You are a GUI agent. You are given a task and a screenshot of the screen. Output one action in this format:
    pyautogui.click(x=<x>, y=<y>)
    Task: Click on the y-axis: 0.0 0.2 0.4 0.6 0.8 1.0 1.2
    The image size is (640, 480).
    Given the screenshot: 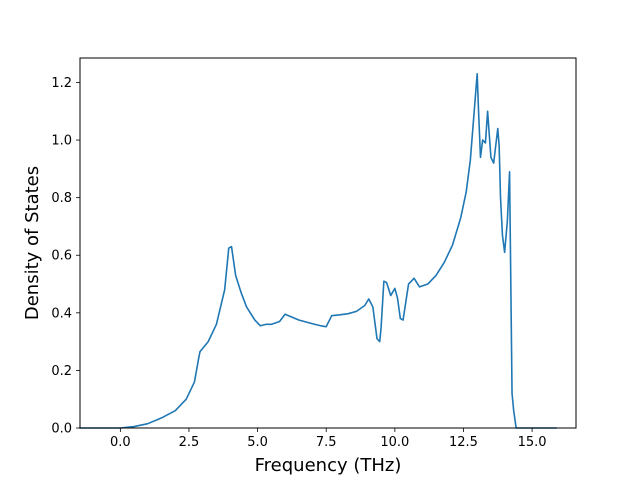 What is the action you would take?
    pyautogui.click(x=65, y=256)
    